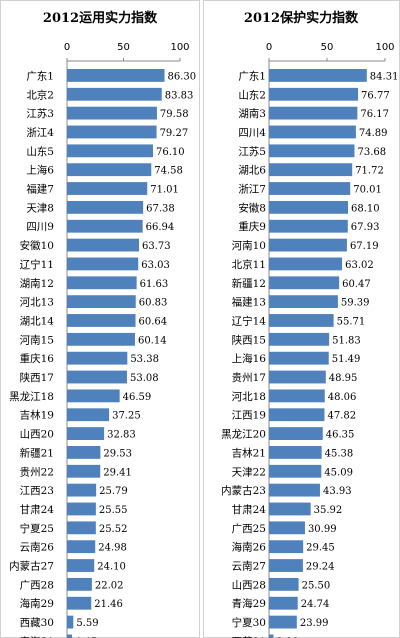 The height and width of the screenshot is (638, 400). I want to click on category-label: 北京11, so click(249, 264).